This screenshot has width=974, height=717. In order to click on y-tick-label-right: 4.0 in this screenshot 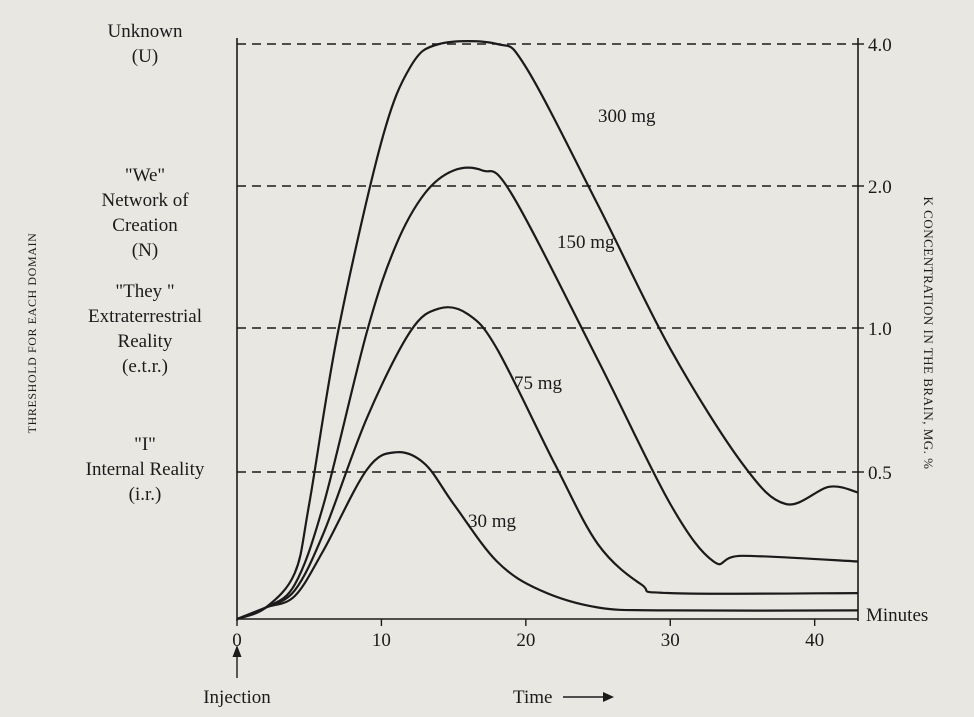, I will do `click(880, 45)`.